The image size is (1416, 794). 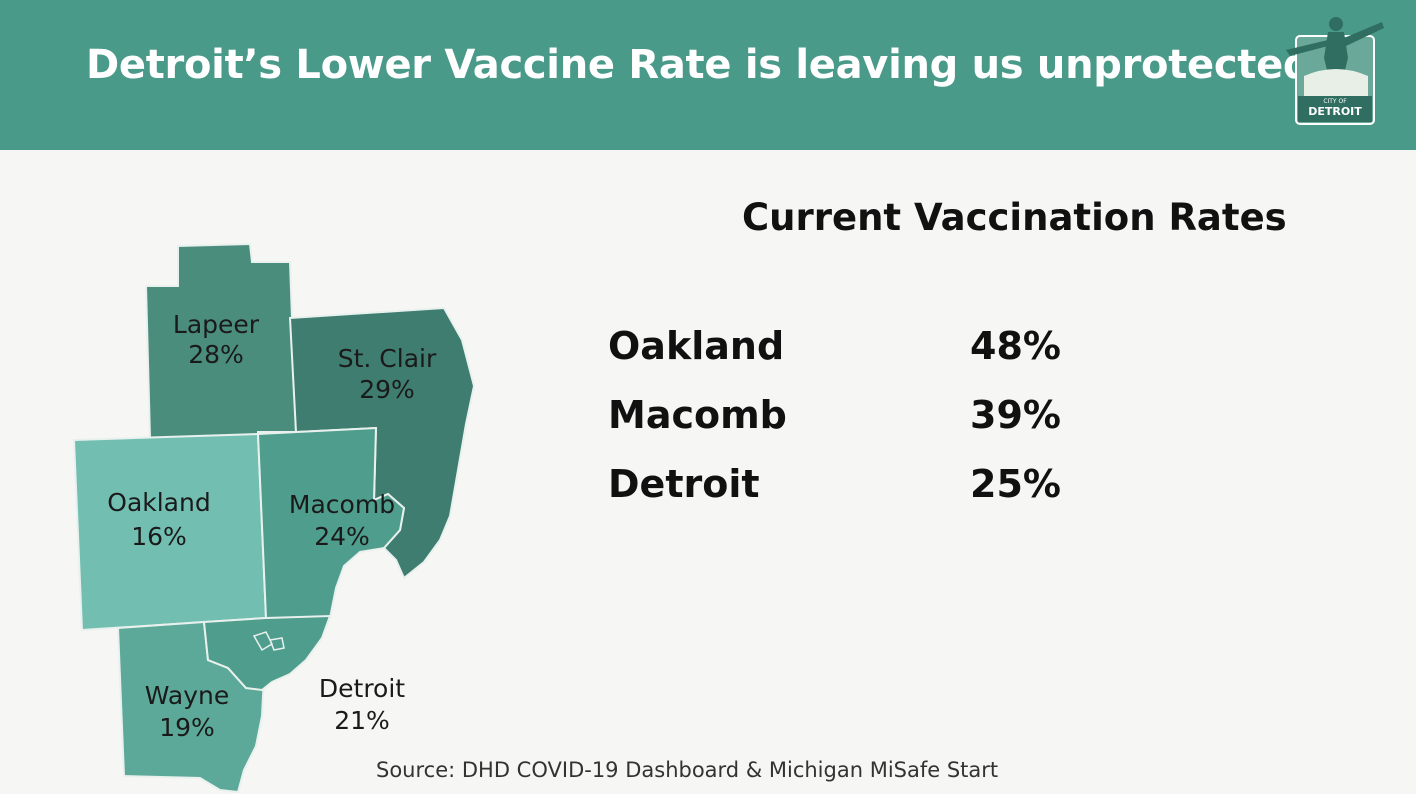 What do you see at coordinates (342, 536) in the screenshot?
I see `label-macomb-value: 24%` at bounding box center [342, 536].